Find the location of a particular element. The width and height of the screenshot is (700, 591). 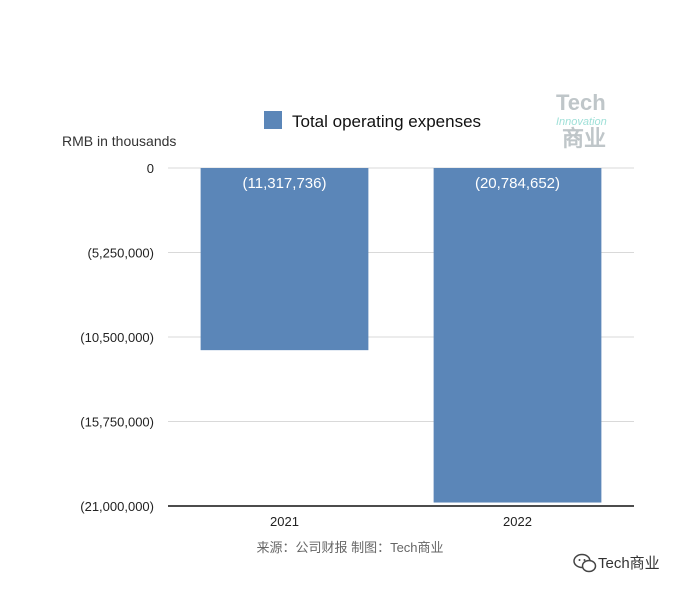

bar-2022 is located at coordinates (517, 335).